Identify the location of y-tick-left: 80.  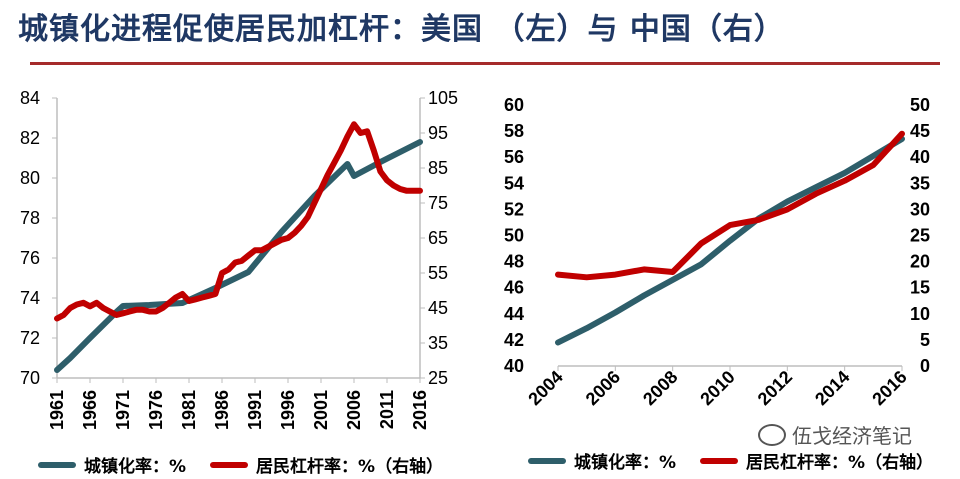
(30, 178).